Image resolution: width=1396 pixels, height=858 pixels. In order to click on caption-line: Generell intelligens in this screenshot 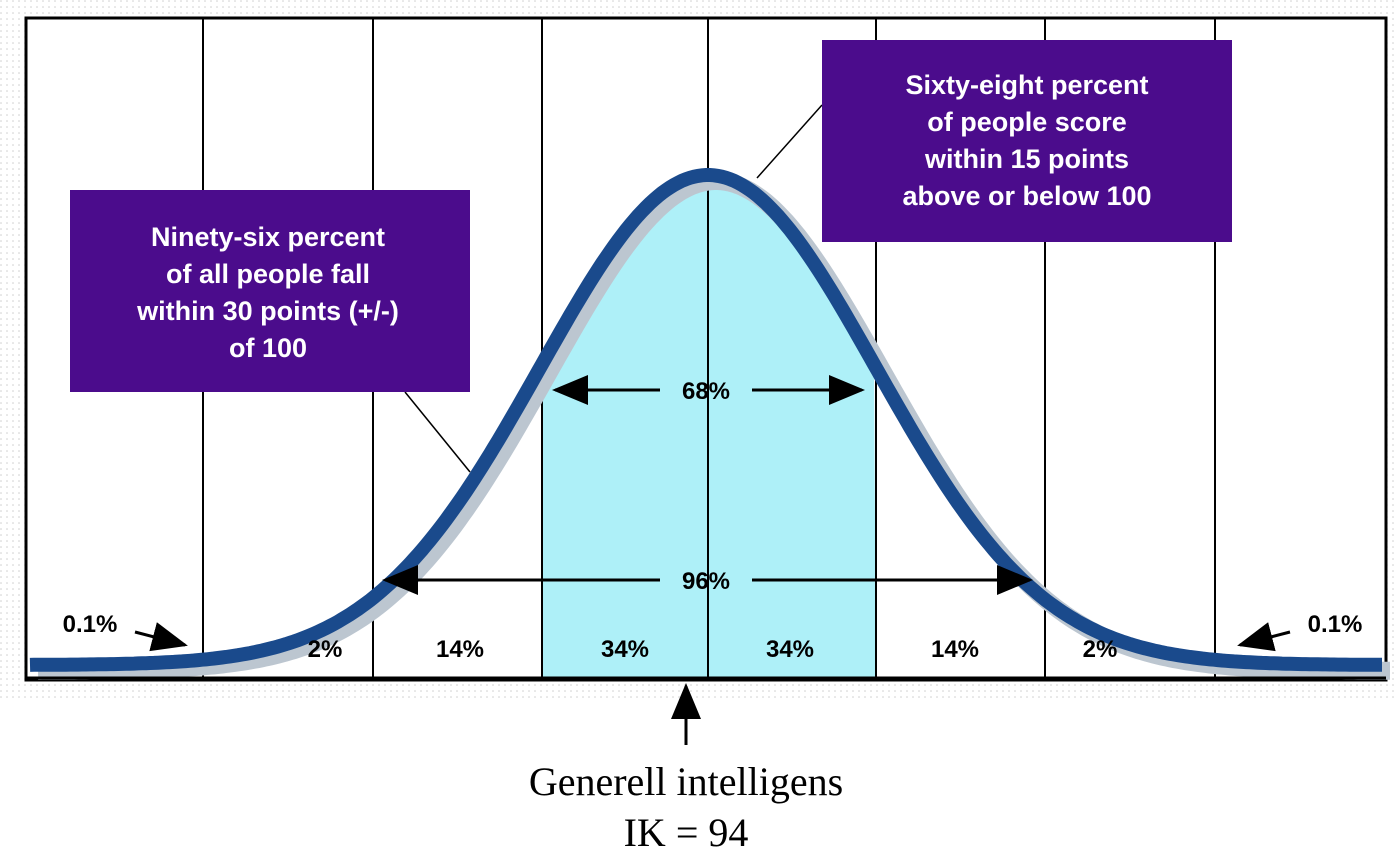, I will do `click(686, 781)`.